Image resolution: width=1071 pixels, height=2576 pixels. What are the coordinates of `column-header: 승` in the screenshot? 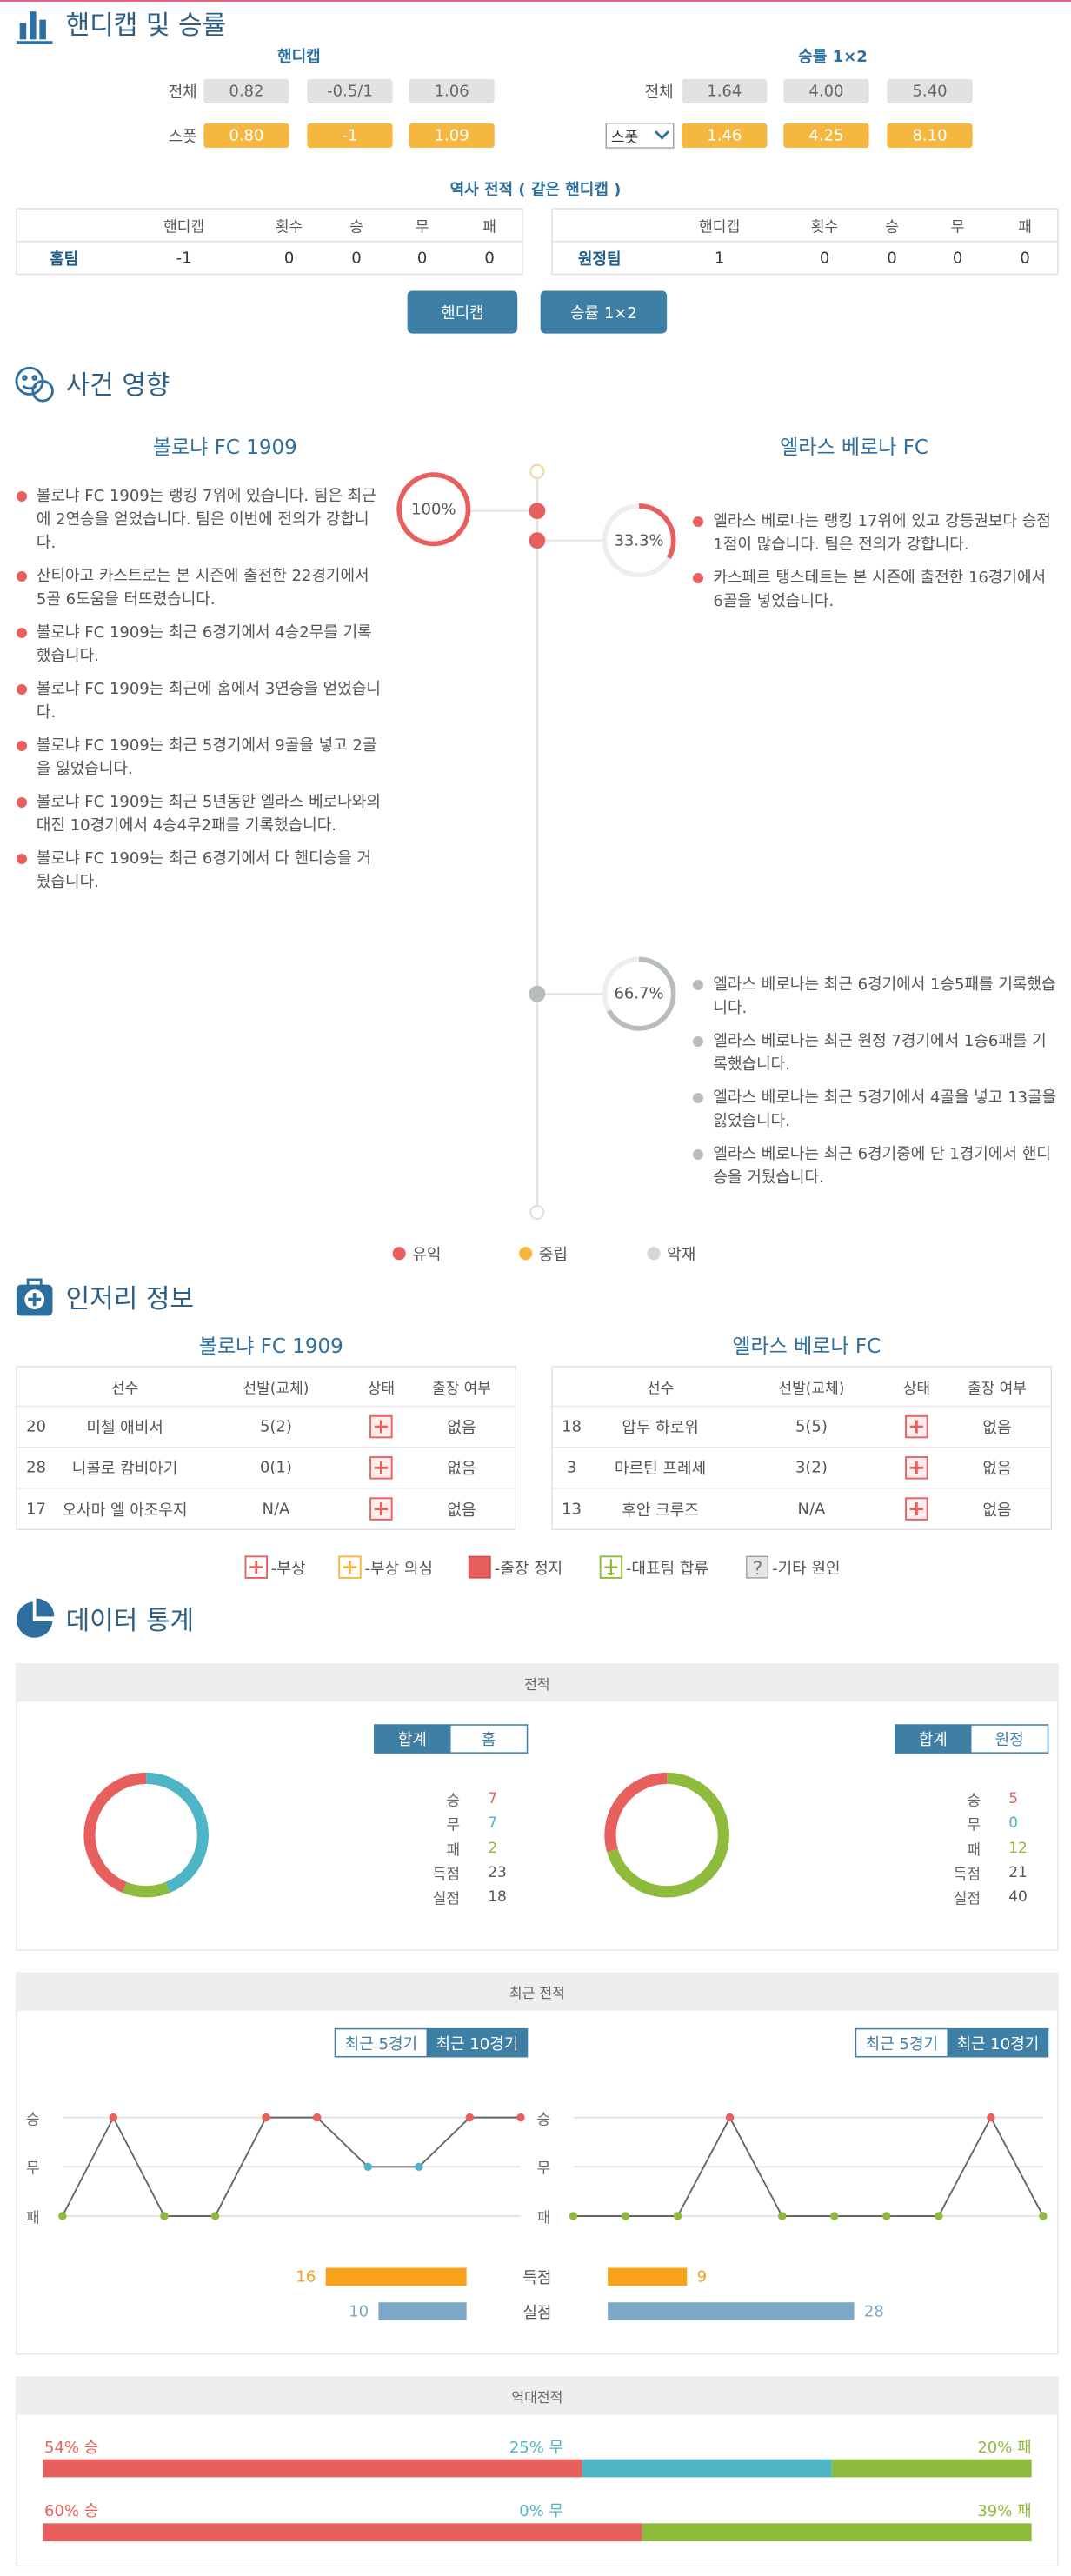 It's located at (356, 227).